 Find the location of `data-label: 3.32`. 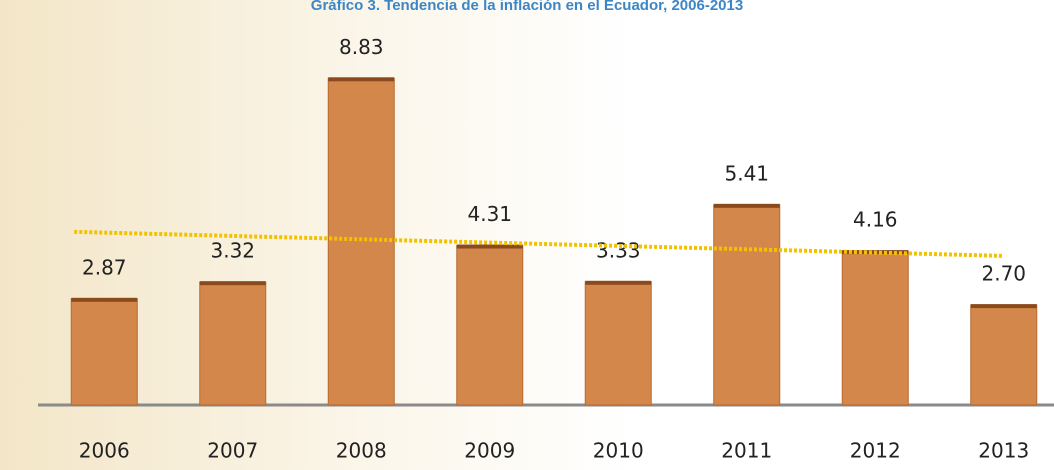

data-label: 3.32 is located at coordinates (232, 251).